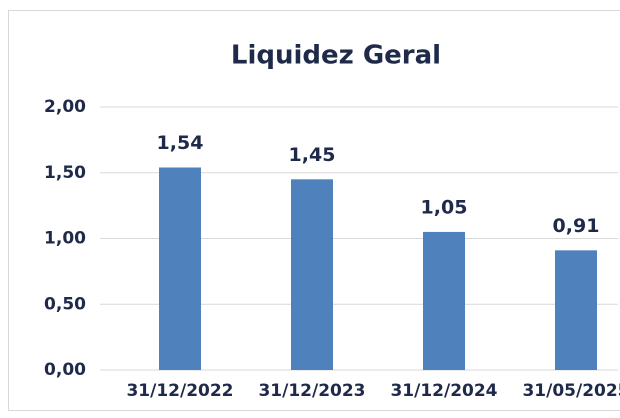 The image size is (620, 418). I want to click on y-tick-label: 1,00, so click(65, 239).